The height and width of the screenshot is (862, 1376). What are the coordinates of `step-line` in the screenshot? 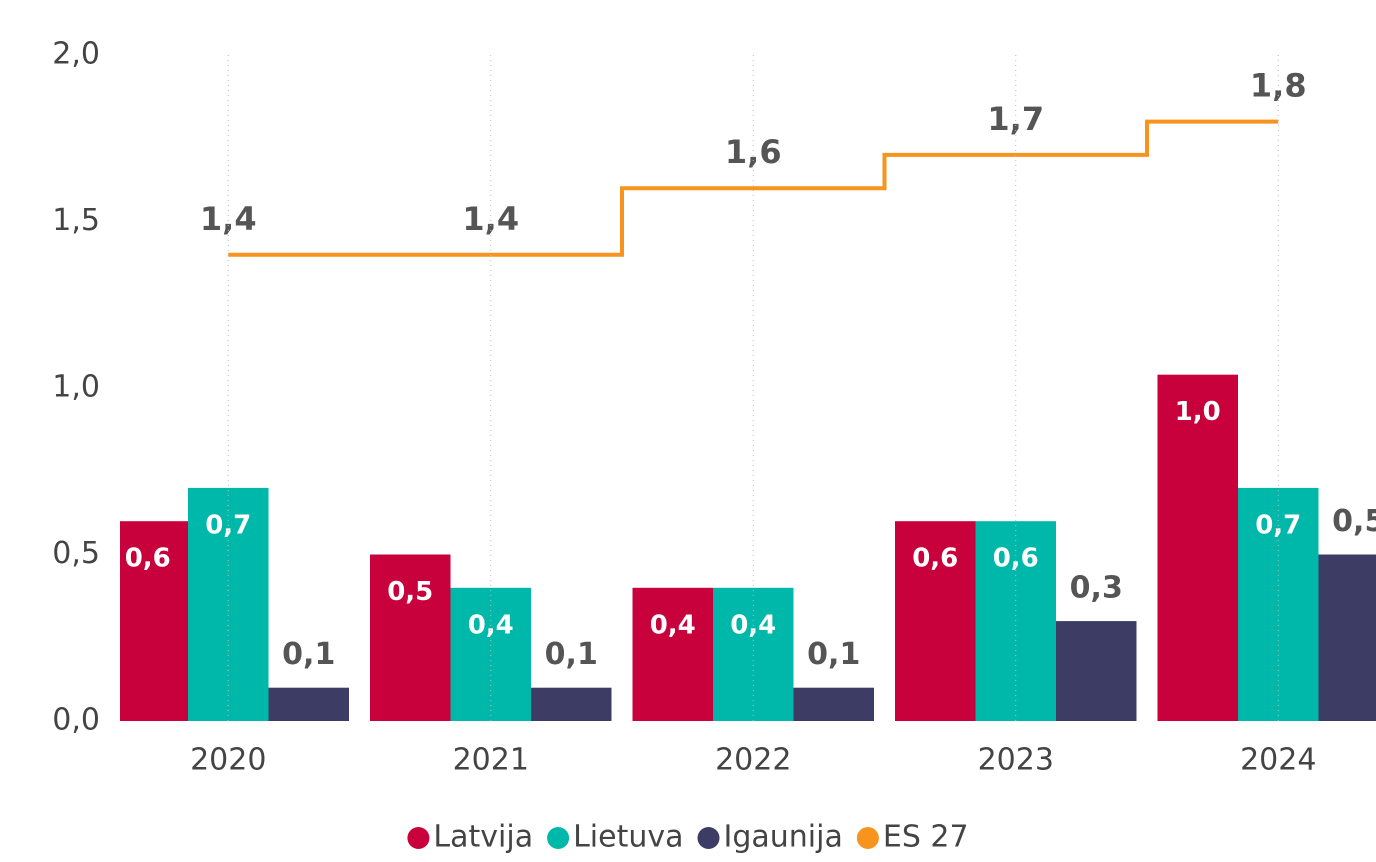 It's located at (753, 188).